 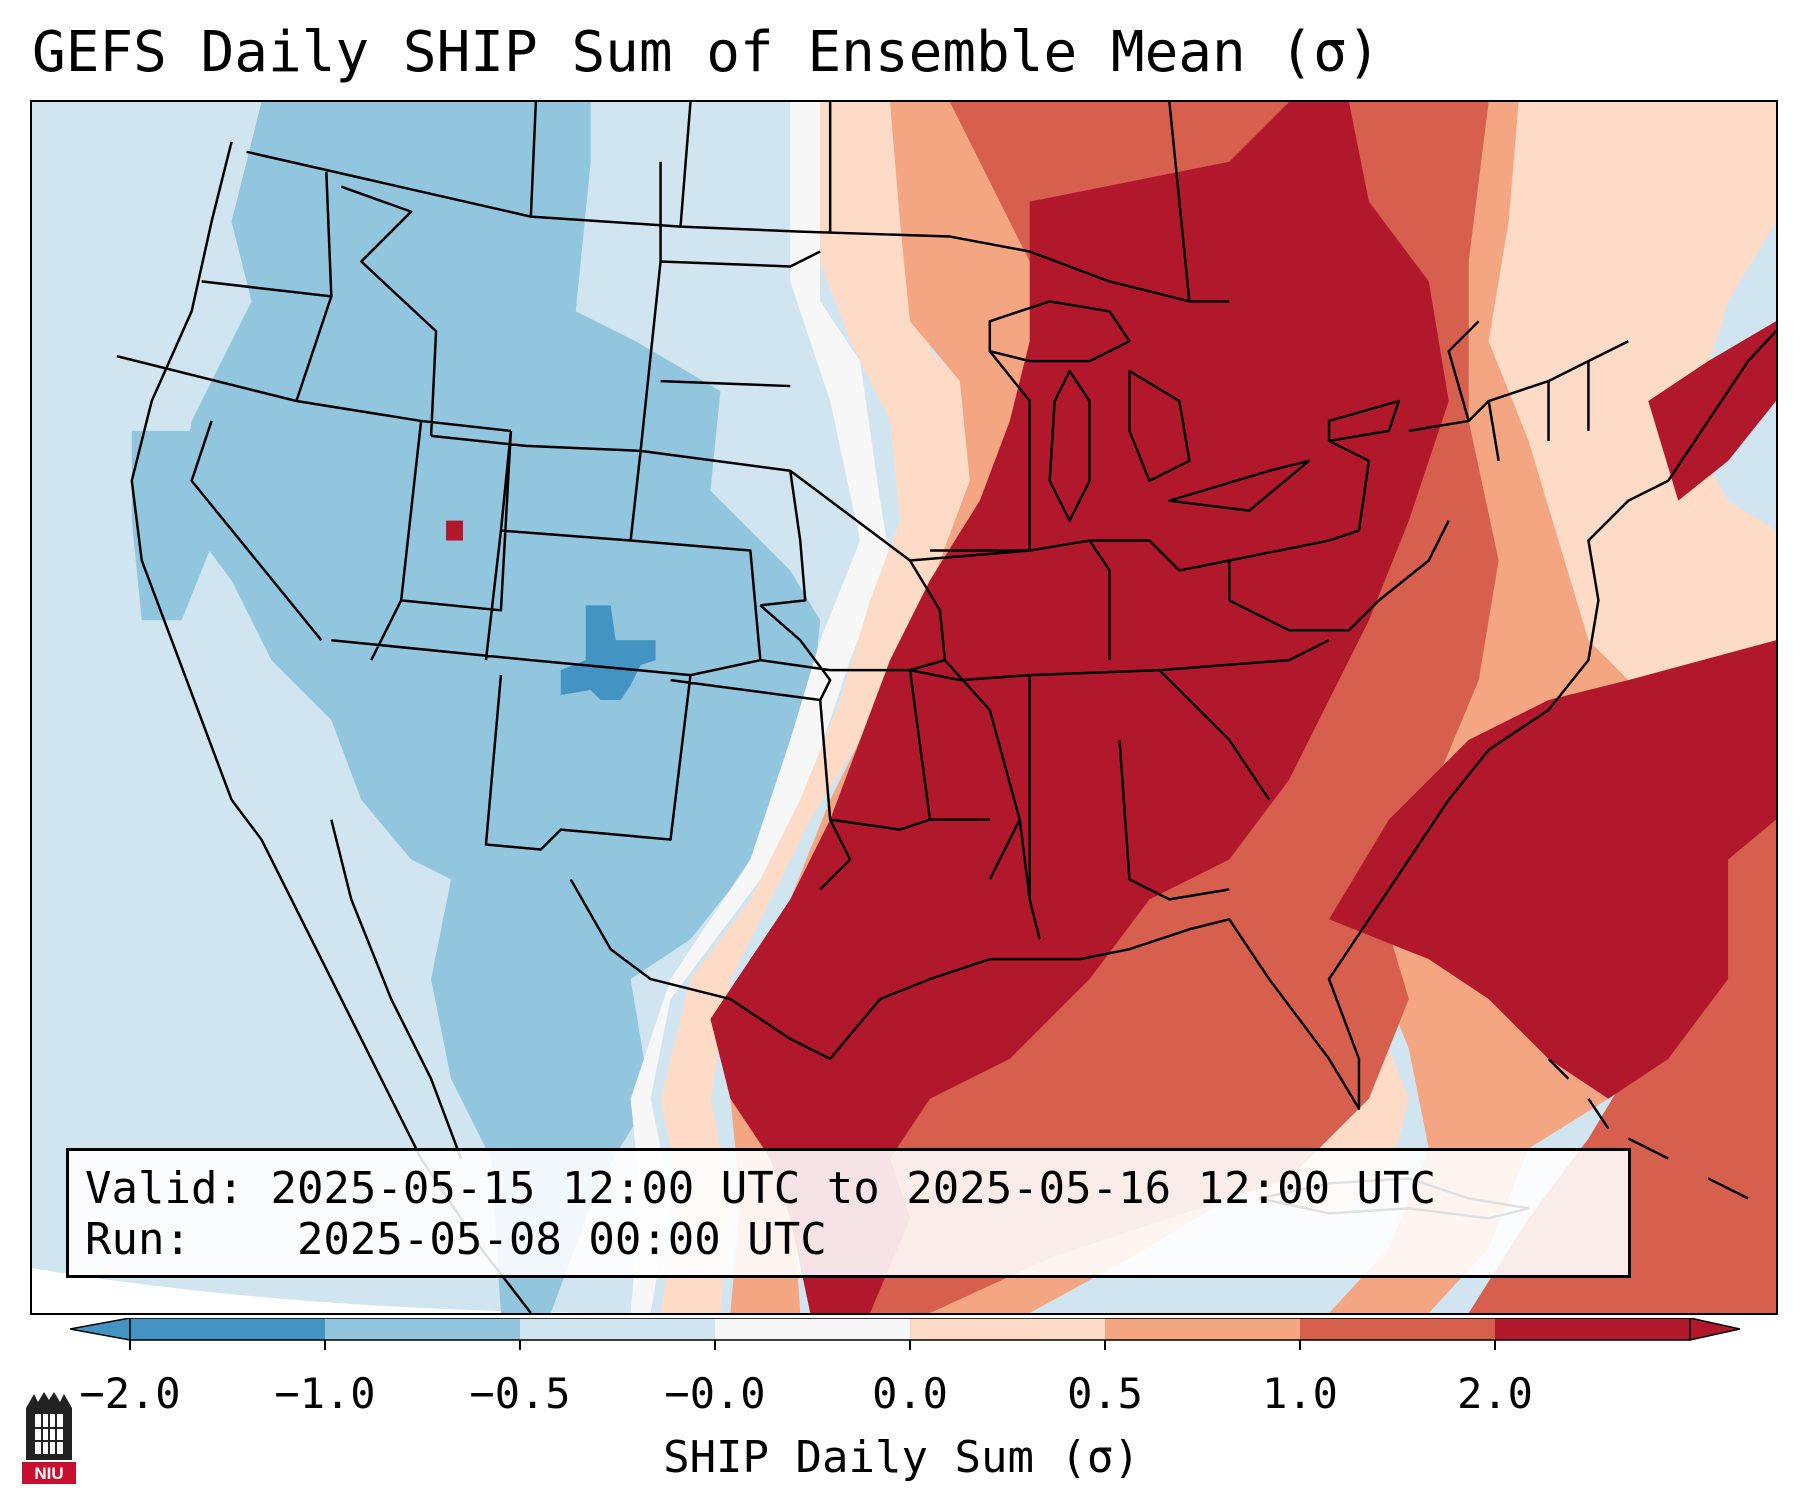 What do you see at coordinates (561, 1240) in the screenshot?
I see `run-value: 2025-05-08 00:00 UTC` at bounding box center [561, 1240].